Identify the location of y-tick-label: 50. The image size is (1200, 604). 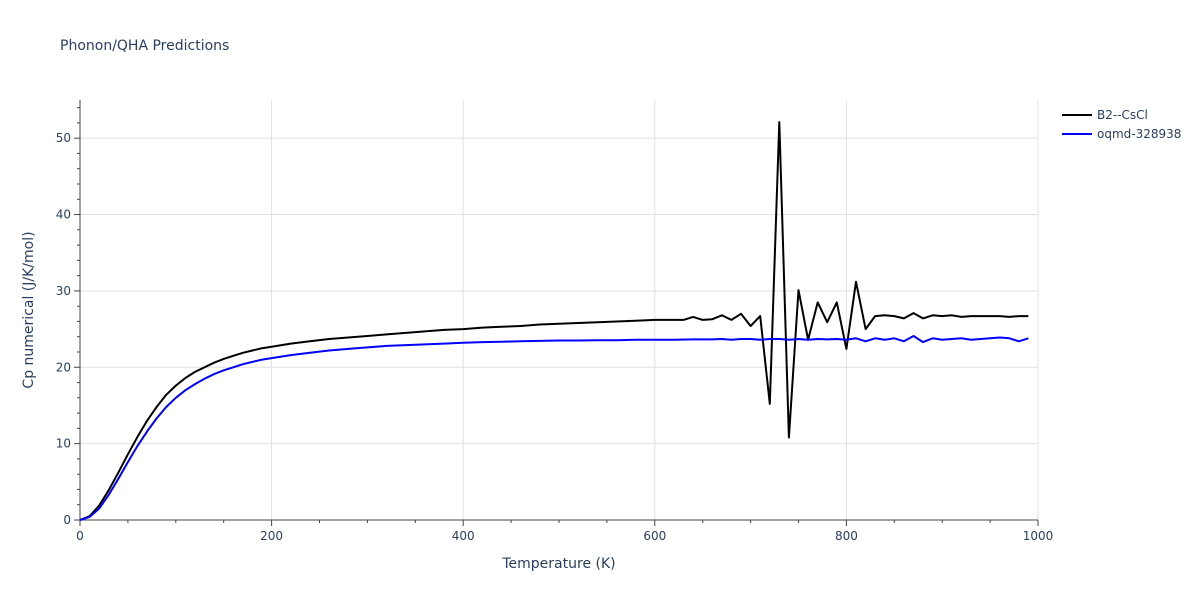
(63, 138).